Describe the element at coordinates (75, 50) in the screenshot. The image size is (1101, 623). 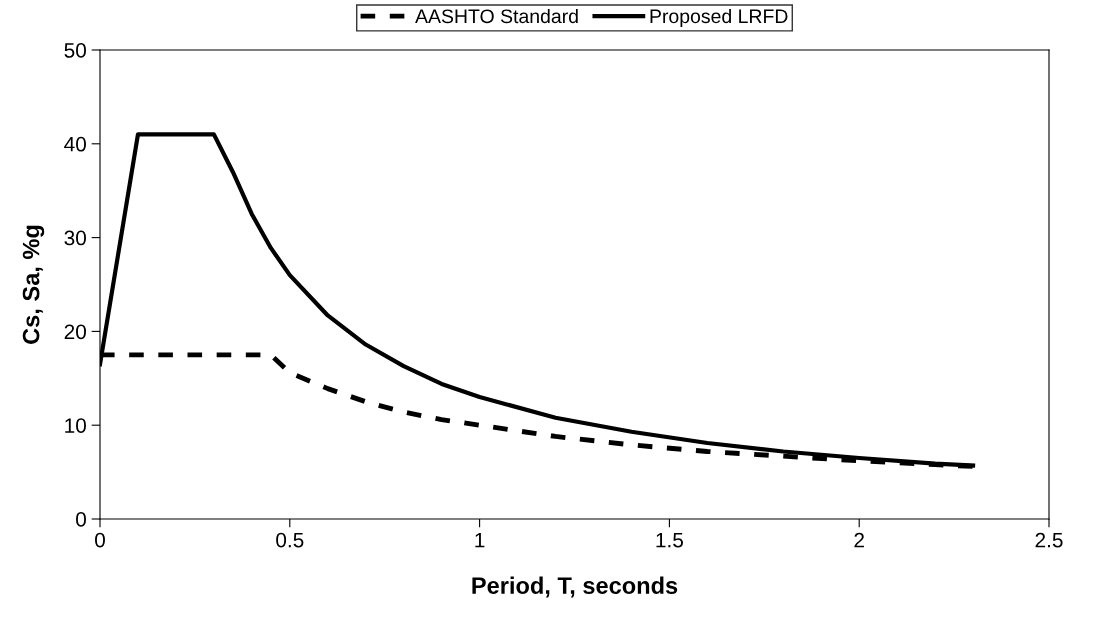
I see `y-tick-label: 50` at that location.